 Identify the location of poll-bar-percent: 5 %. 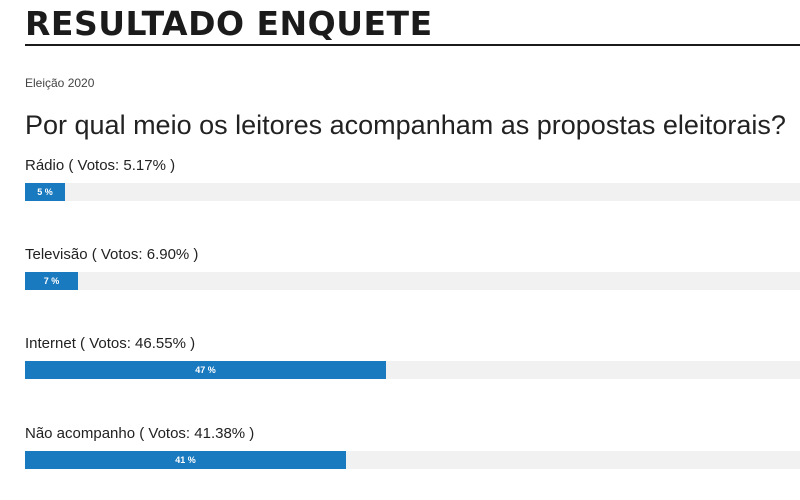
(45, 192).